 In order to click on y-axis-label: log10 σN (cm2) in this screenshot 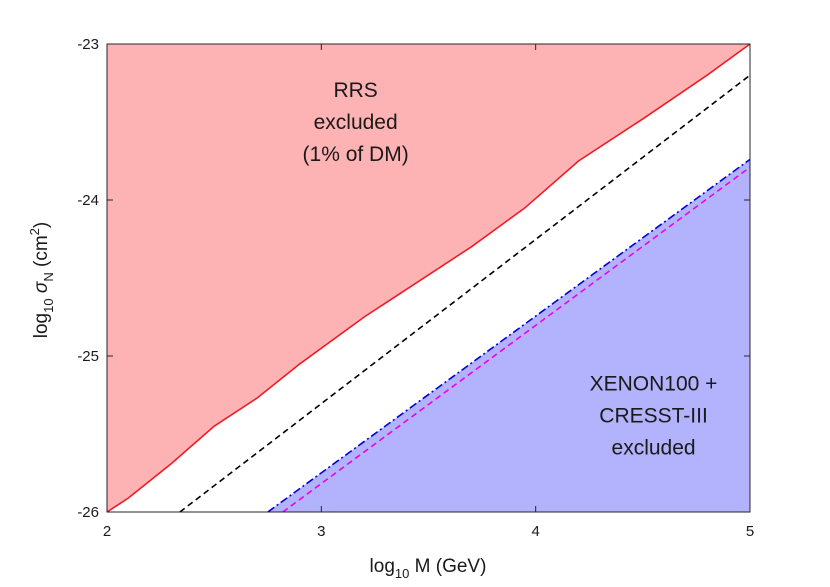, I will do `click(41, 280)`.